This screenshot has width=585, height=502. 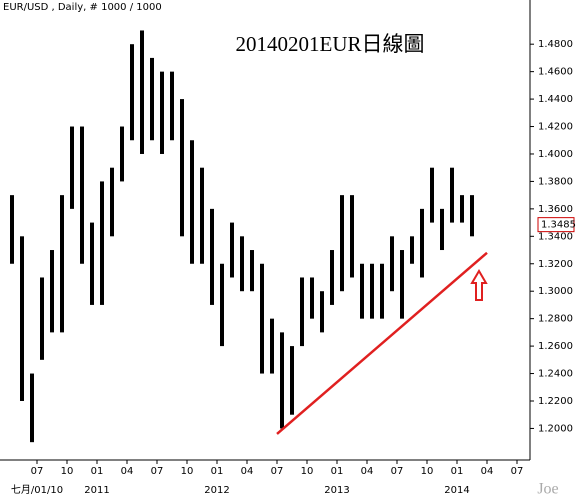 I want to click on y-tick-label: 1.4600, so click(x=555, y=72).